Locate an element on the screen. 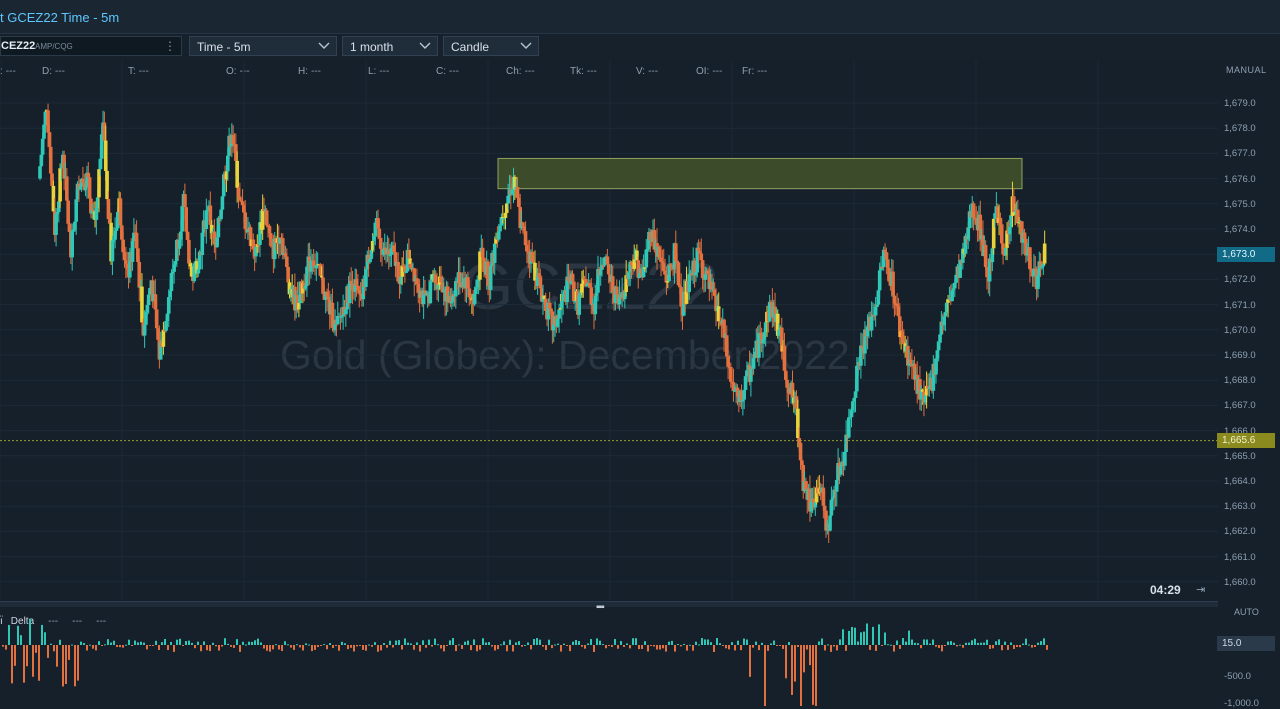 This screenshot has width=1280, height=709. symbol-selector: CEZ22 AMP/CQG ⋮ is located at coordinates (91, 46).